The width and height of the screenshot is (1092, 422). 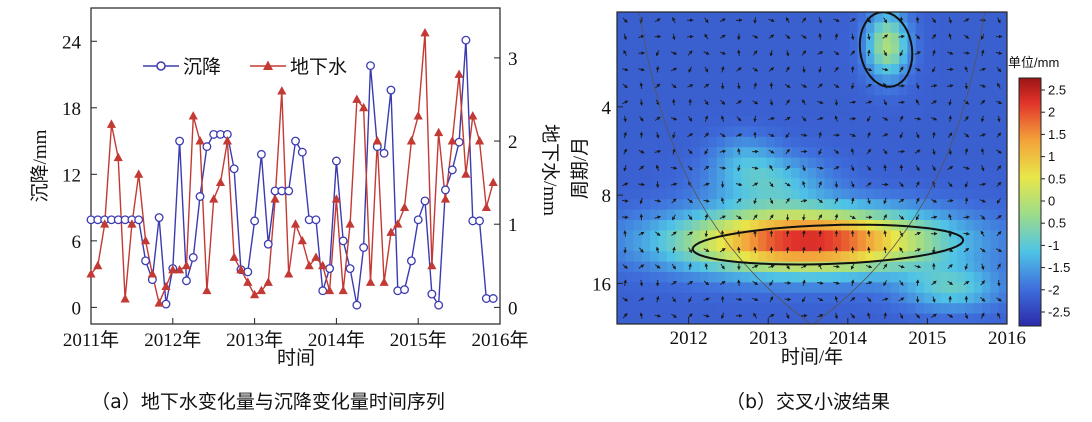 What do you see at coordinates (254, 340) in the screenshot?
I see `x-tick-label-a: 2013年` at bounding box center [254, 340].